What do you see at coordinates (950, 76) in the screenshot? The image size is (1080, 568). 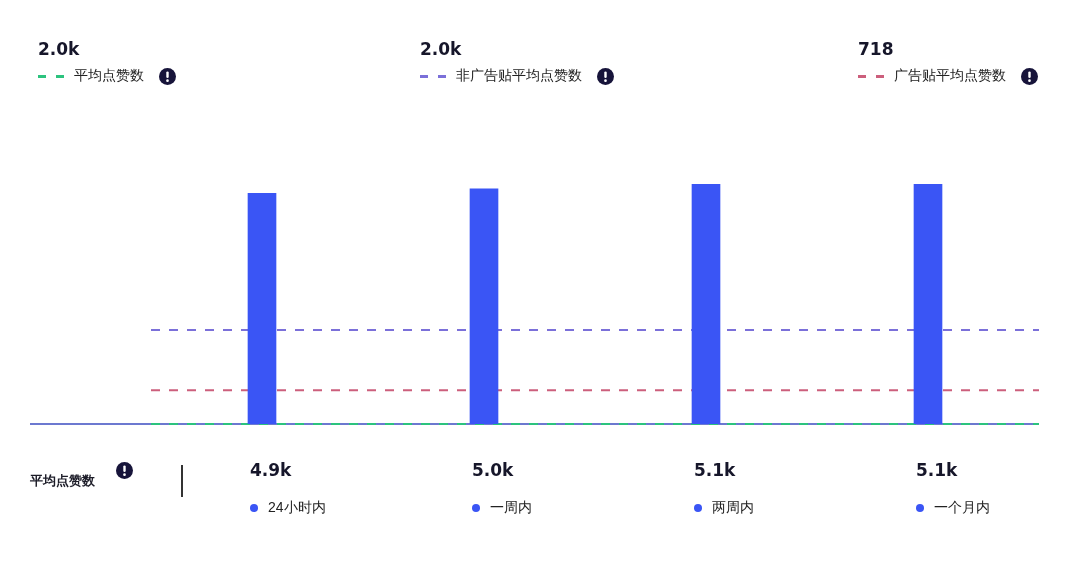 I see `legend-label: 广告贴平均点赞数` at bounding box center [950, 76].